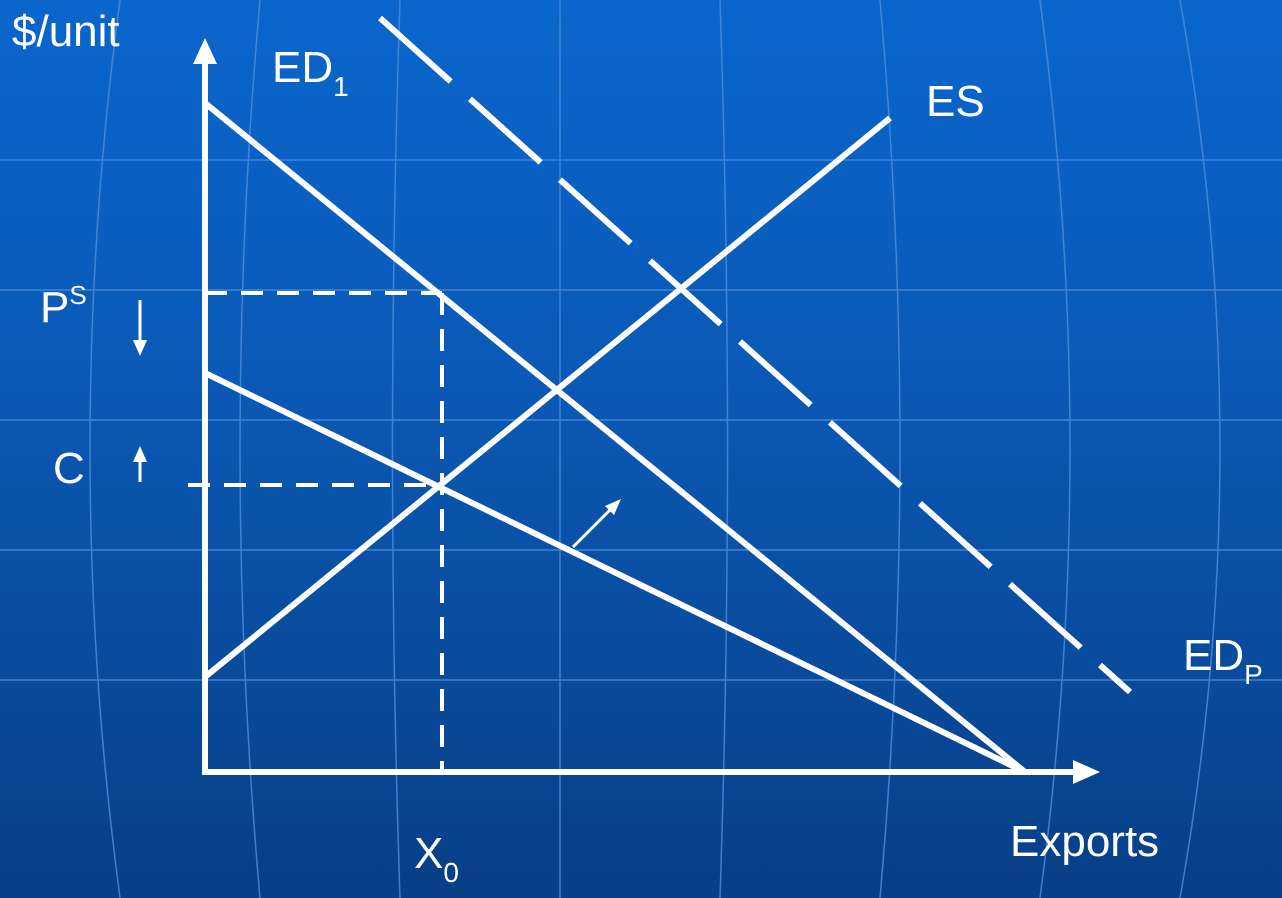  What do you see at coordinates (140, 328) in the screenshot?
I see `arrow-down-icon` at bounding box center [140, 328].